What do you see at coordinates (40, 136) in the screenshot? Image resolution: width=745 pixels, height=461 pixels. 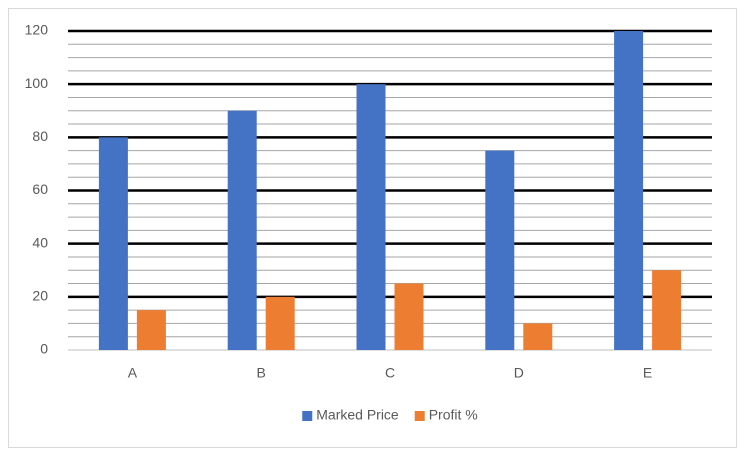 I see `y-tick-label: 80` at bounding box center [40, 136].